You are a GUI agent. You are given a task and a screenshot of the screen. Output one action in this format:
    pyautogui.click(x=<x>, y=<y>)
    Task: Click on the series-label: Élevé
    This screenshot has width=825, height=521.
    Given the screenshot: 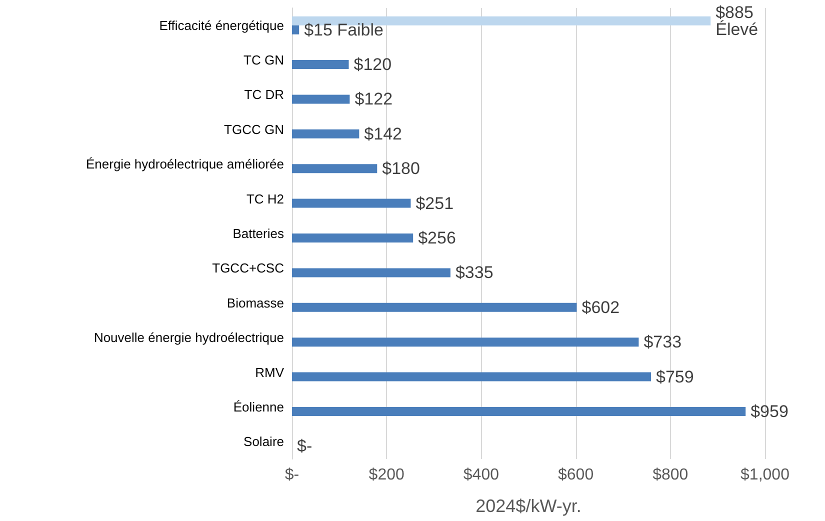 What is the action you would take?
    pyautogui.click(x=737, y=29)
    